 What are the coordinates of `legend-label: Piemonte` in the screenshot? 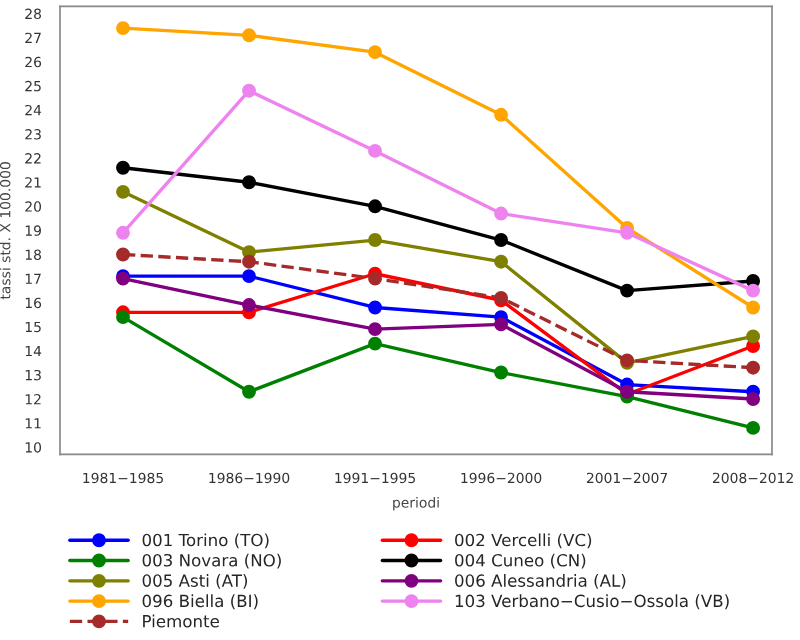 It's located at (181, 621).